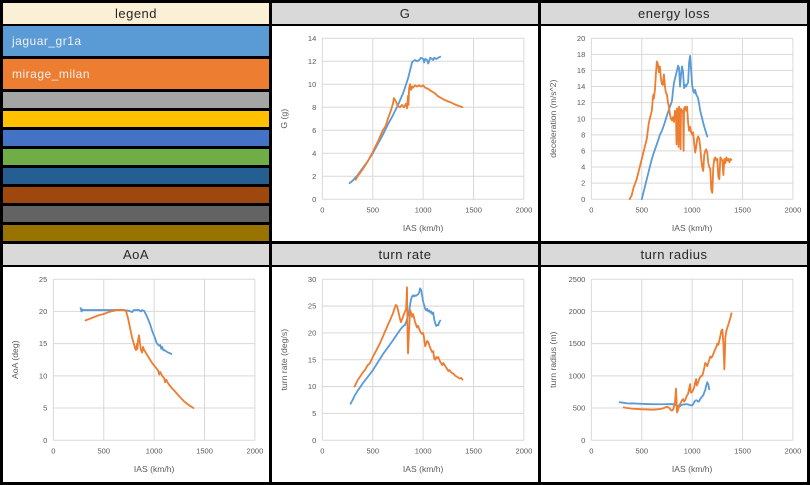 This screenshot has height=485, width=810. What do you see at coordinates (581, 54) in the screenshot?
I see `y-tick-label: 18` at bounding box center [581, 54].